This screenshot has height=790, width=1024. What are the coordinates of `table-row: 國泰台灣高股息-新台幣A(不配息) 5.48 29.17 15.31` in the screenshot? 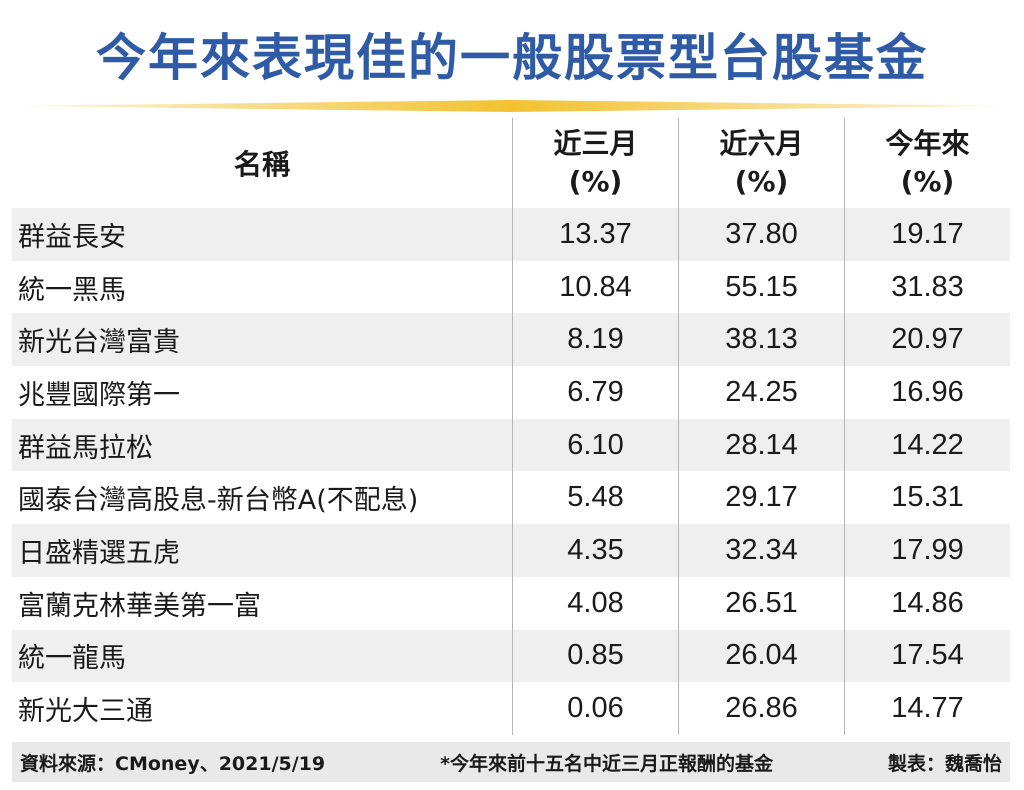 It's located at (511, 498).